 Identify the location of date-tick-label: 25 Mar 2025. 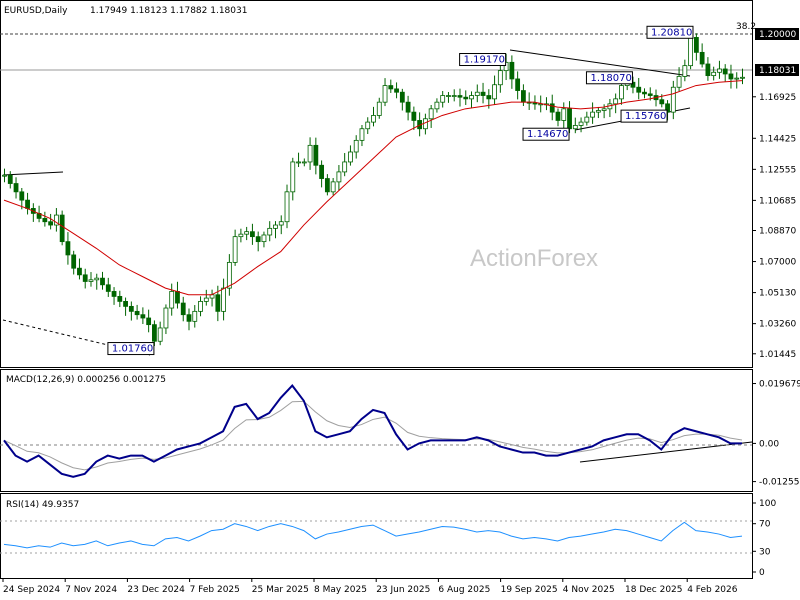
(280, 590).